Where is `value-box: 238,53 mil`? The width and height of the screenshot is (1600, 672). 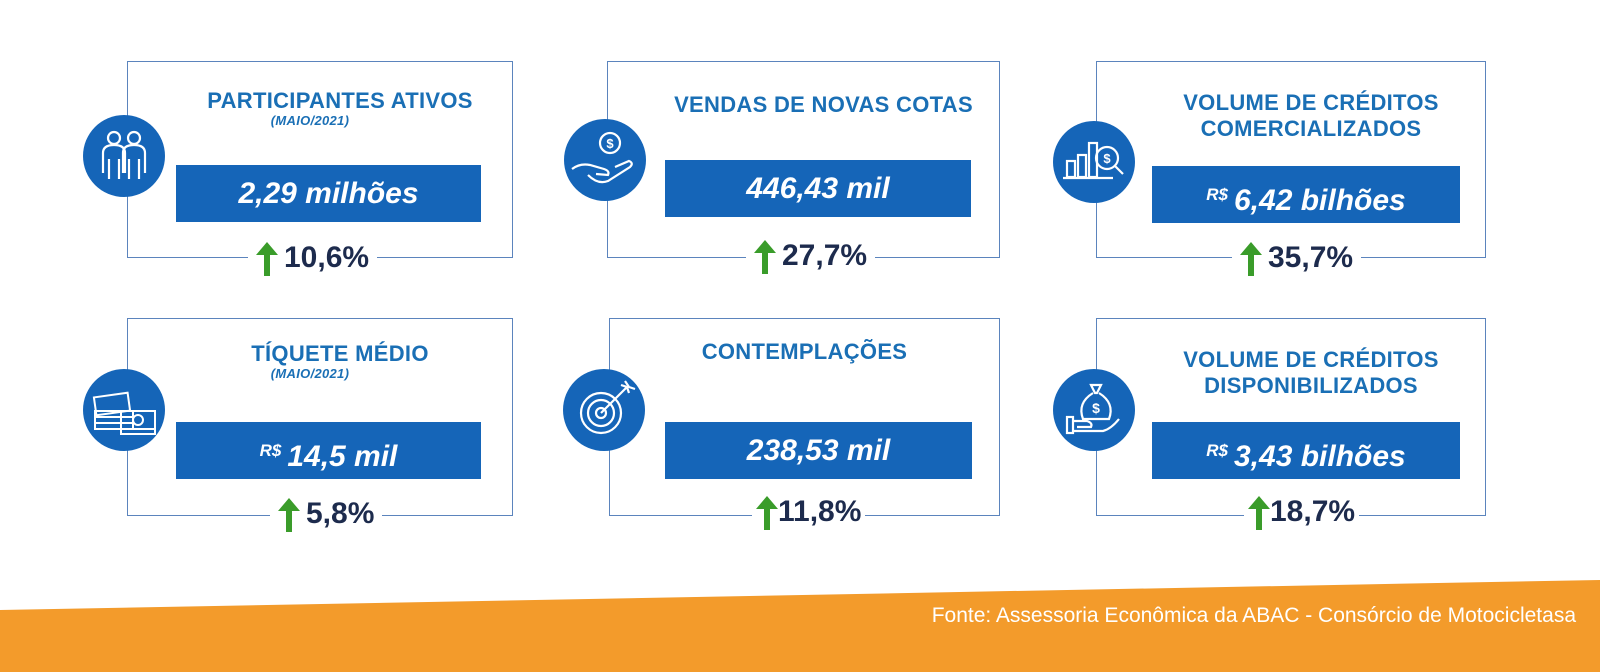
value-box: 238,53 mil is located at coordinates (818, 450).